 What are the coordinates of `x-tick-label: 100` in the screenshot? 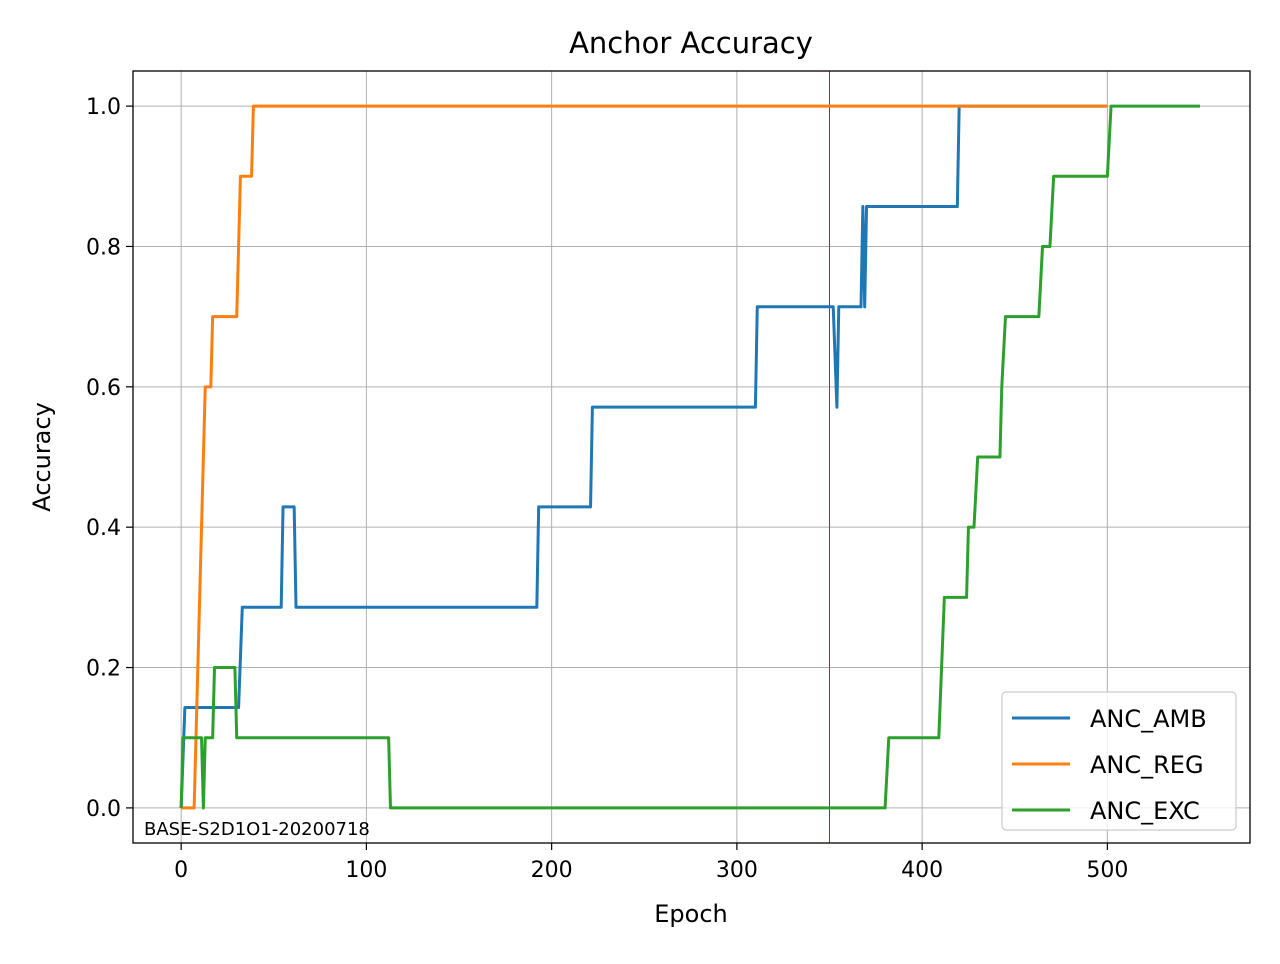 It's located at (366, 870).